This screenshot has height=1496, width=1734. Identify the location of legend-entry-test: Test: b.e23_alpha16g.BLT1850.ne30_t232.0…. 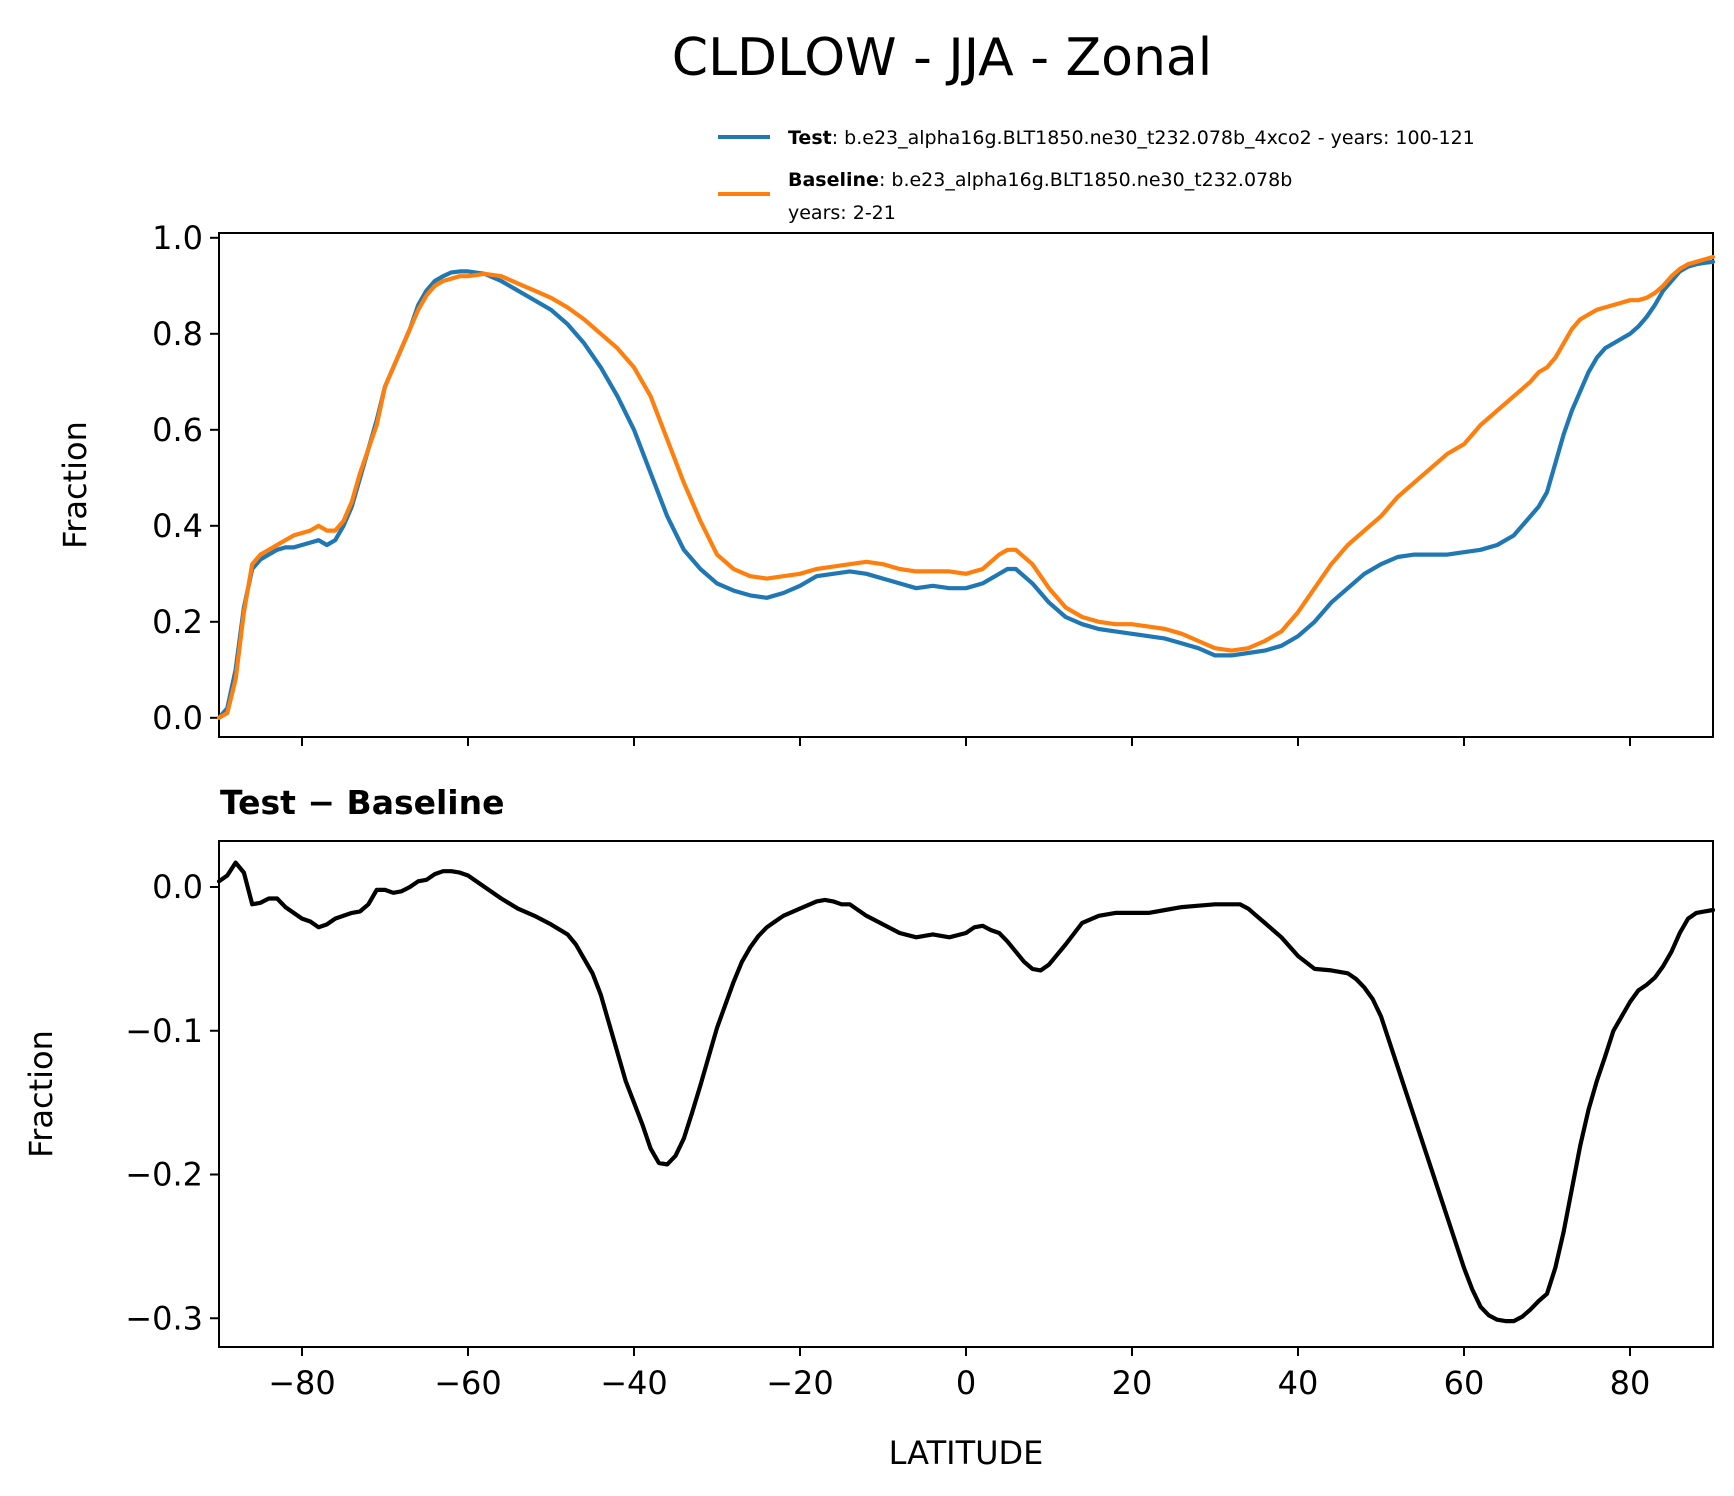
(1131, 138).